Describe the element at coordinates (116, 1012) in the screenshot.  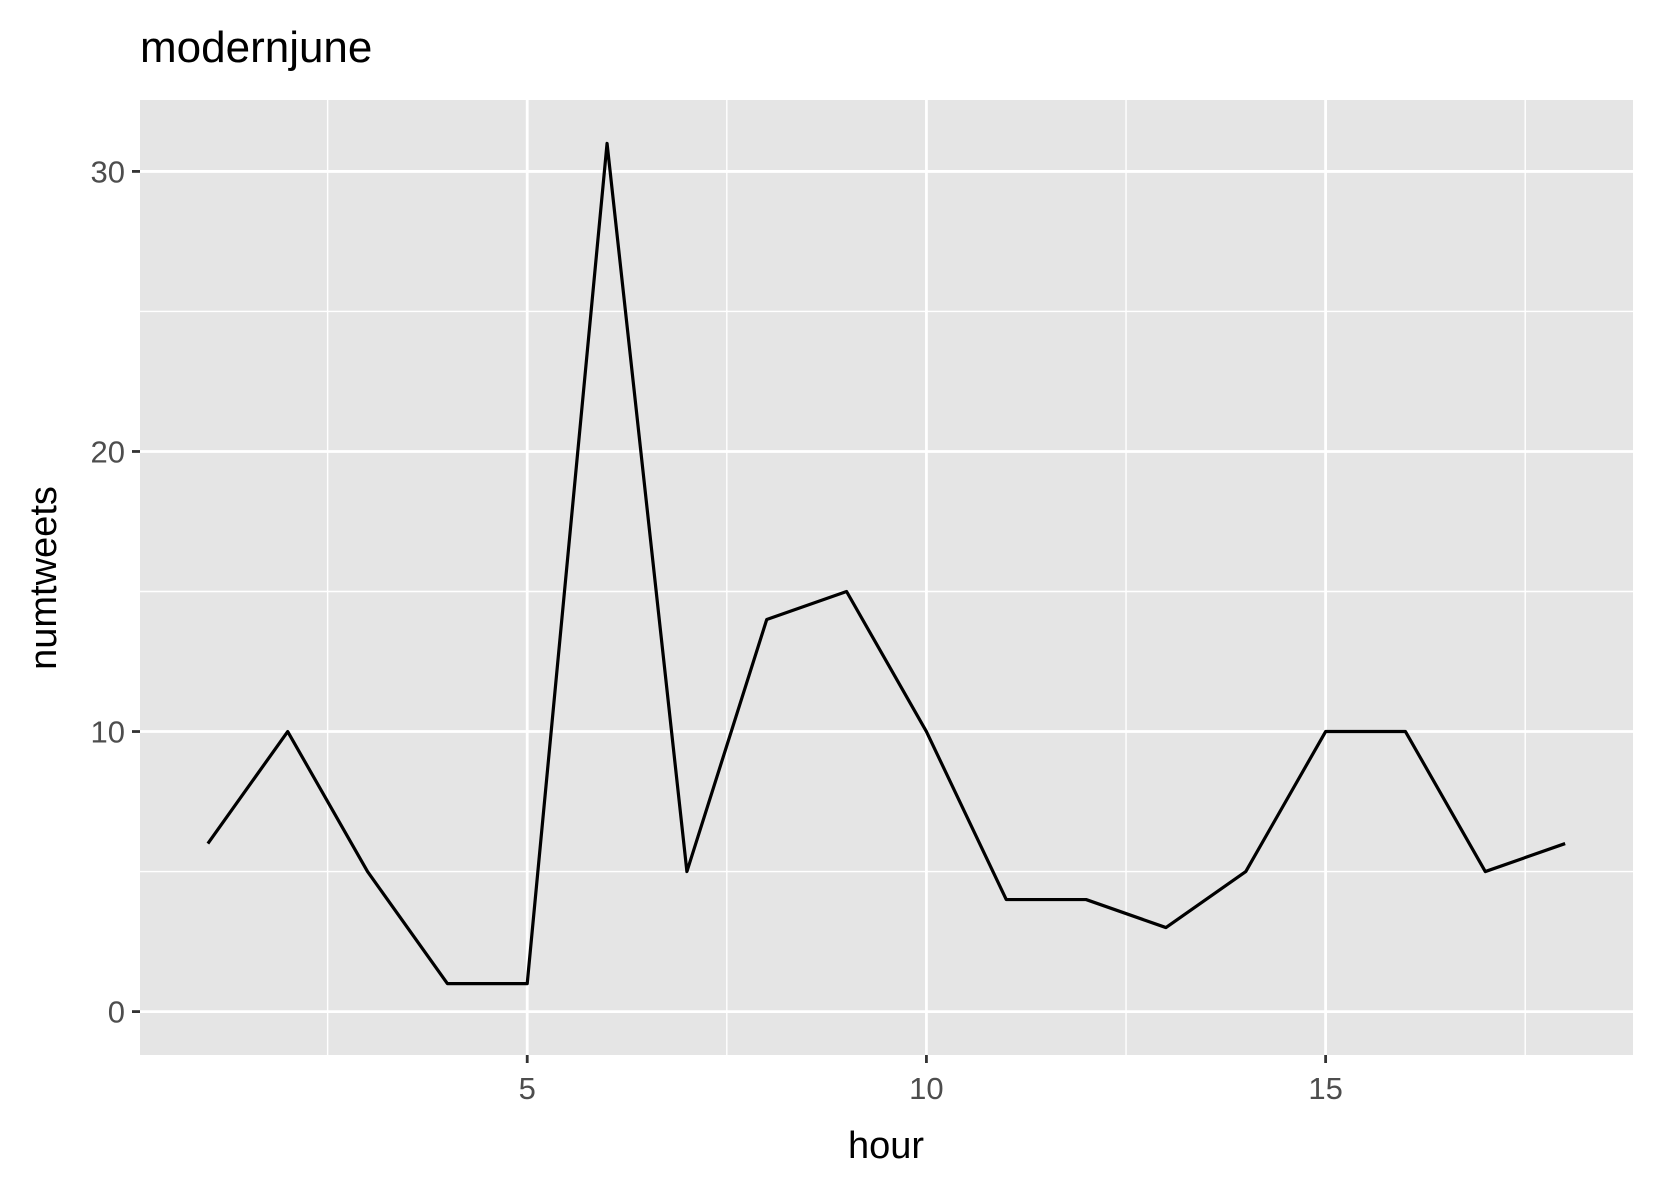
I see `y-tick-label: 0` at that location.